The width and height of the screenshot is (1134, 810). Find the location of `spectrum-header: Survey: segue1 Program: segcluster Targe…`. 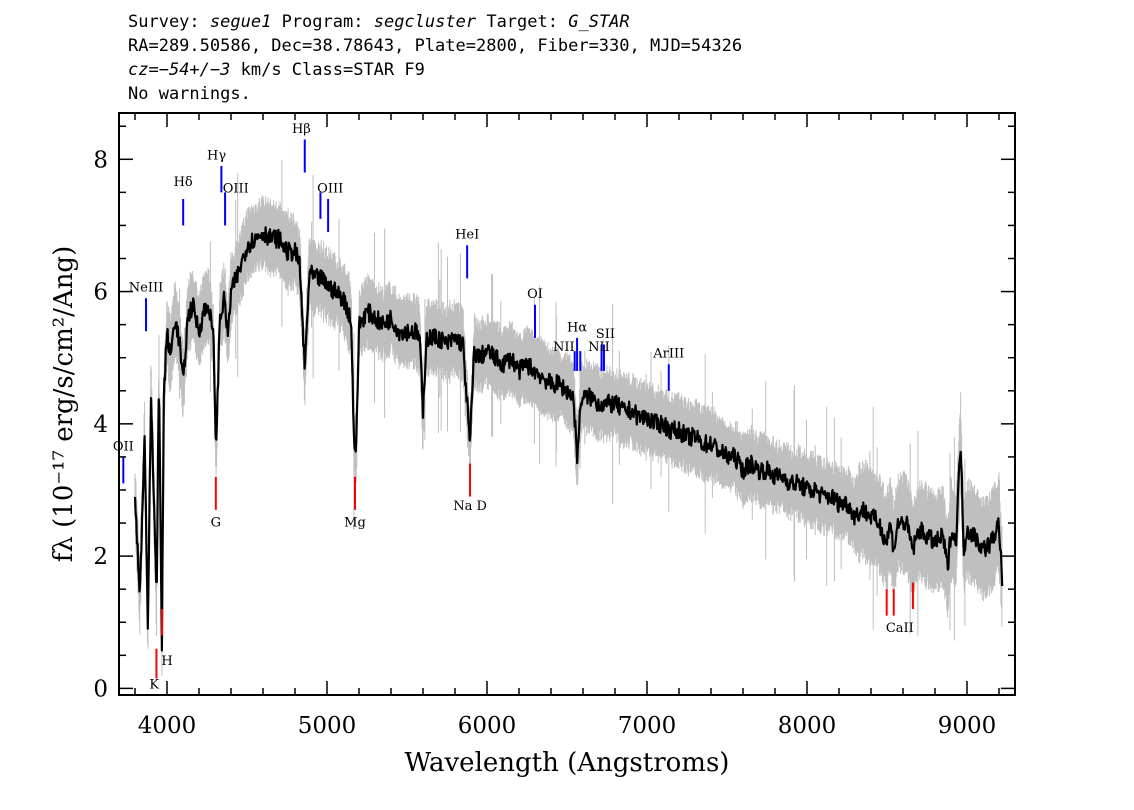

spectrum-header: Survey: segue1 Program: segcluster Targe… is located at coordinates (435, 58).